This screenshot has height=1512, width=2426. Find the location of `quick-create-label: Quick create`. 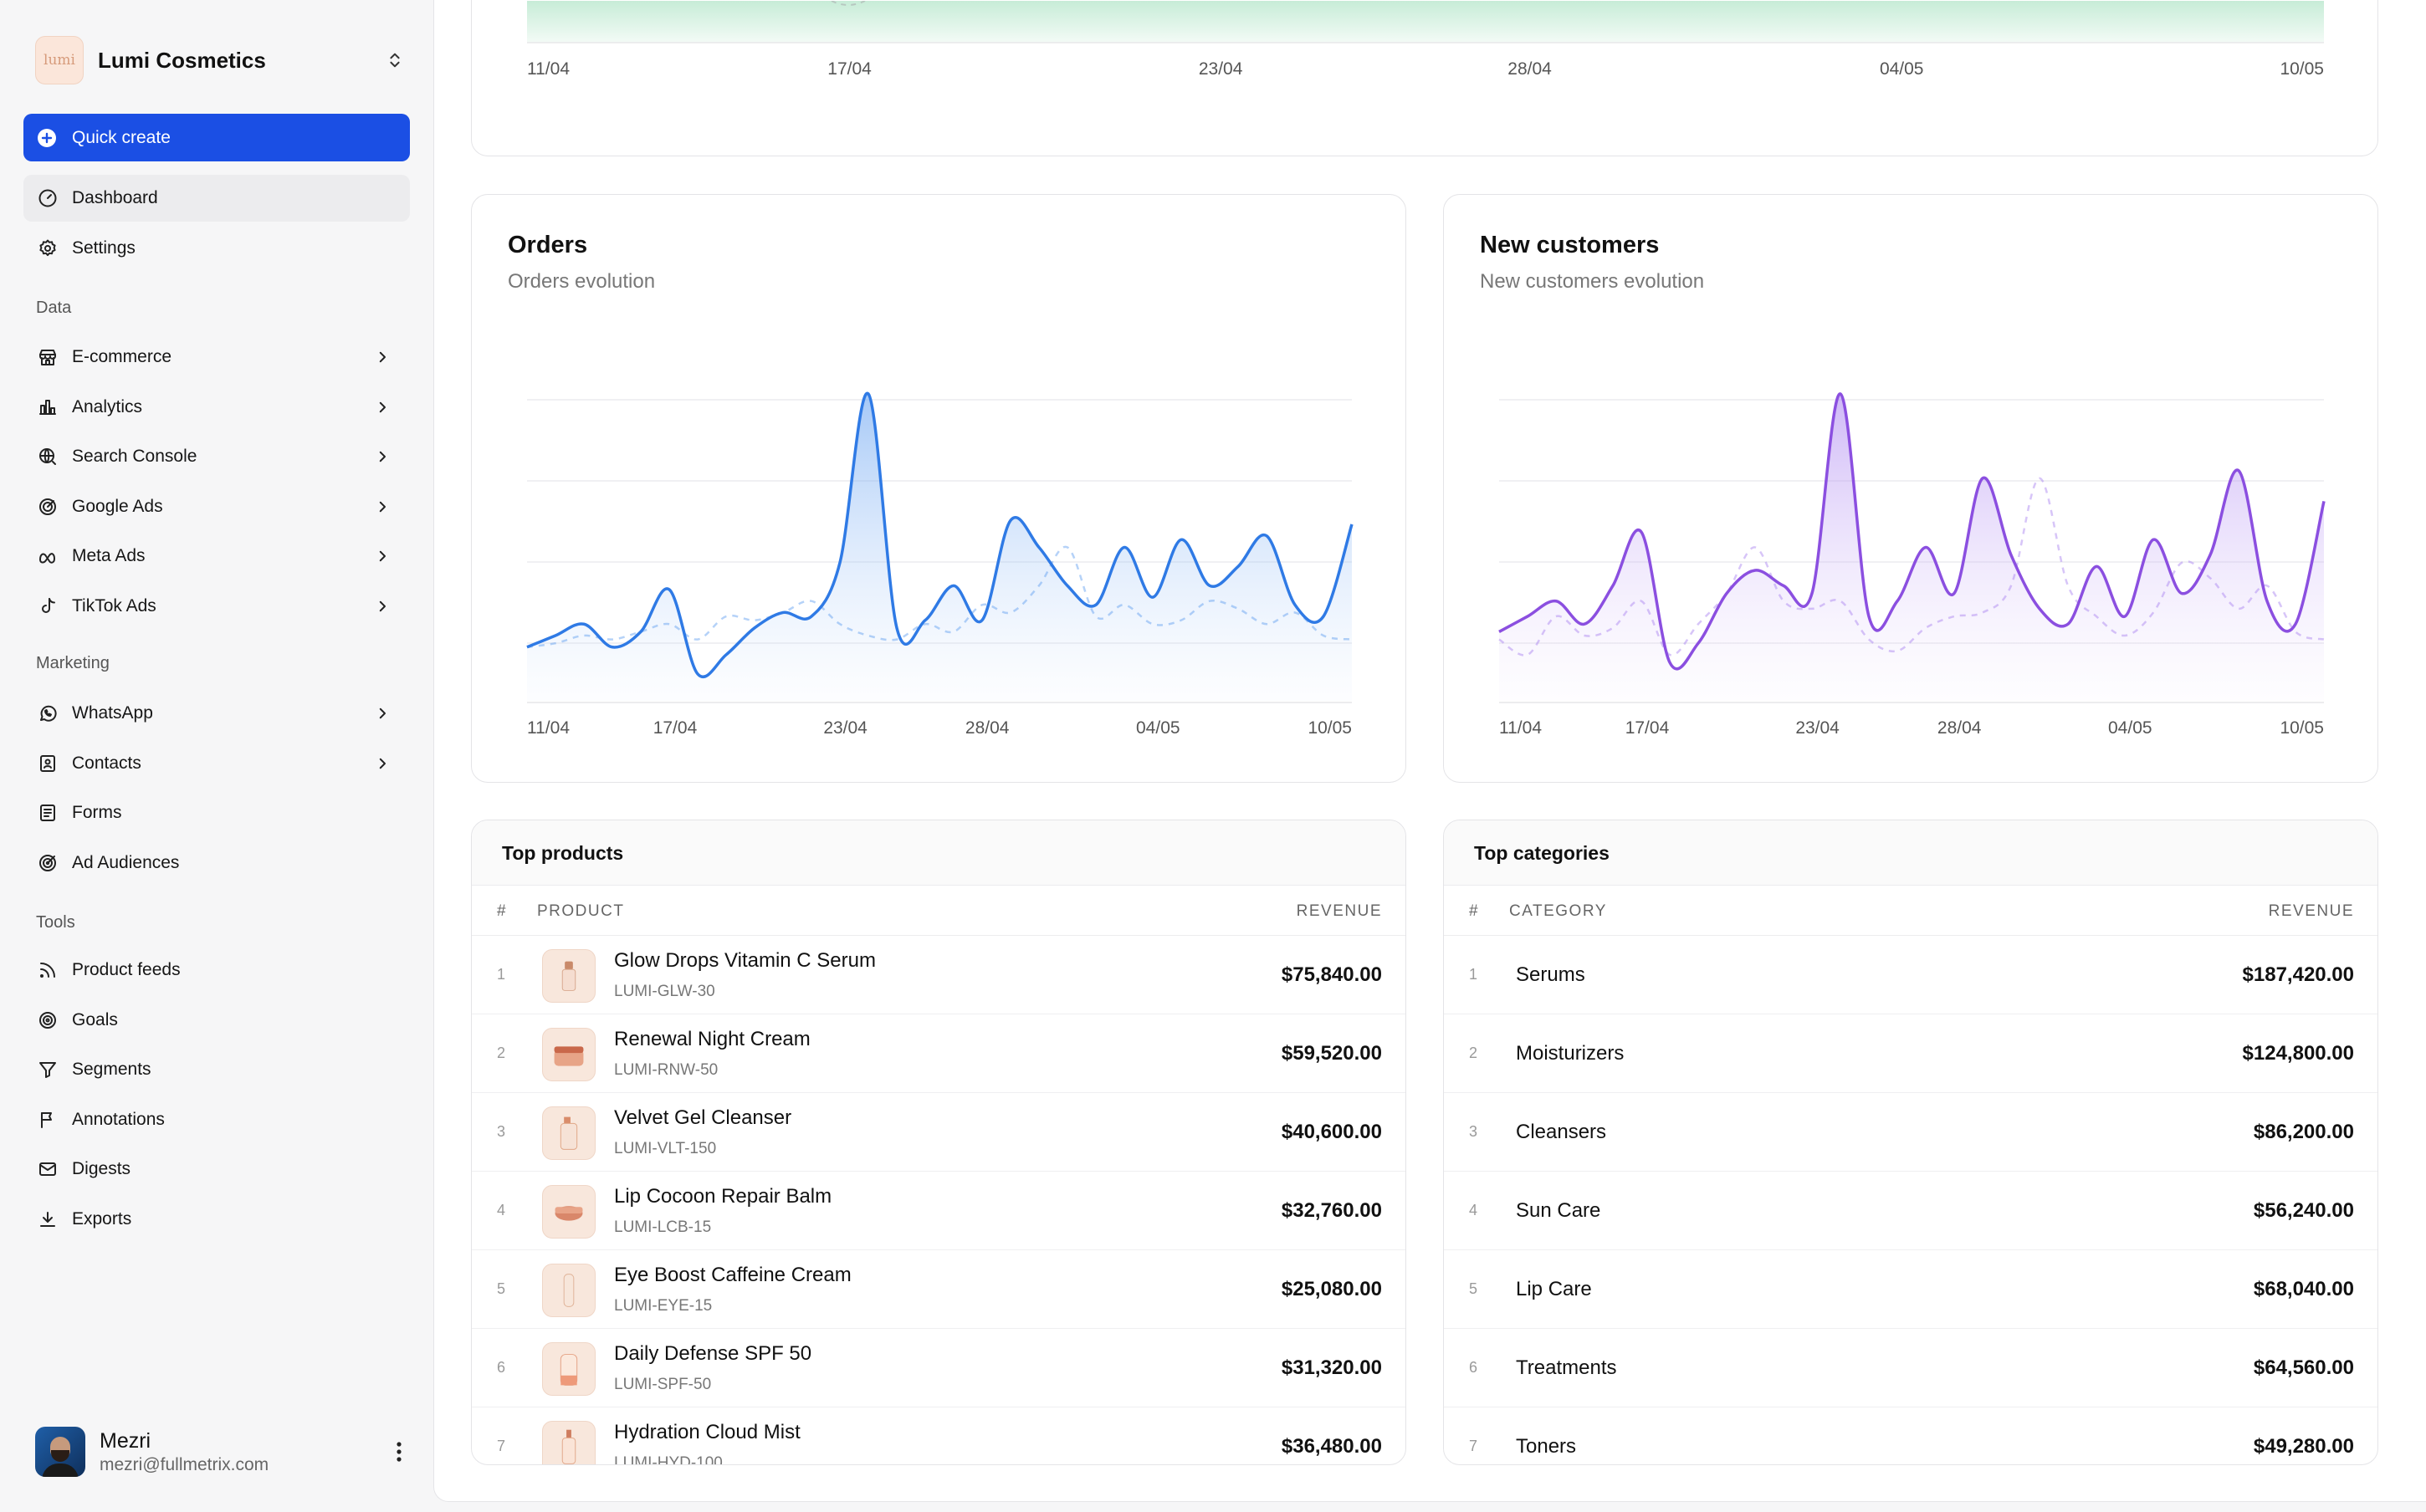

quick-create-label: Quick create is located at coordinates (121, 137).